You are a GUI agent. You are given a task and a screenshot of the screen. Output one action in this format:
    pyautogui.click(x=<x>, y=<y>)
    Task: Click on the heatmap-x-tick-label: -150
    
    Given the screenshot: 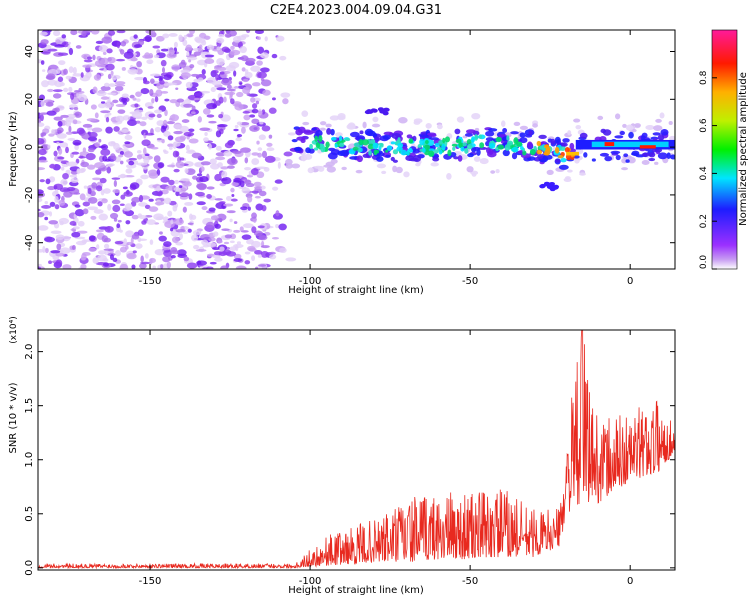 What is the action you would take?
    pyautogui.click(x=150, y=281)
    